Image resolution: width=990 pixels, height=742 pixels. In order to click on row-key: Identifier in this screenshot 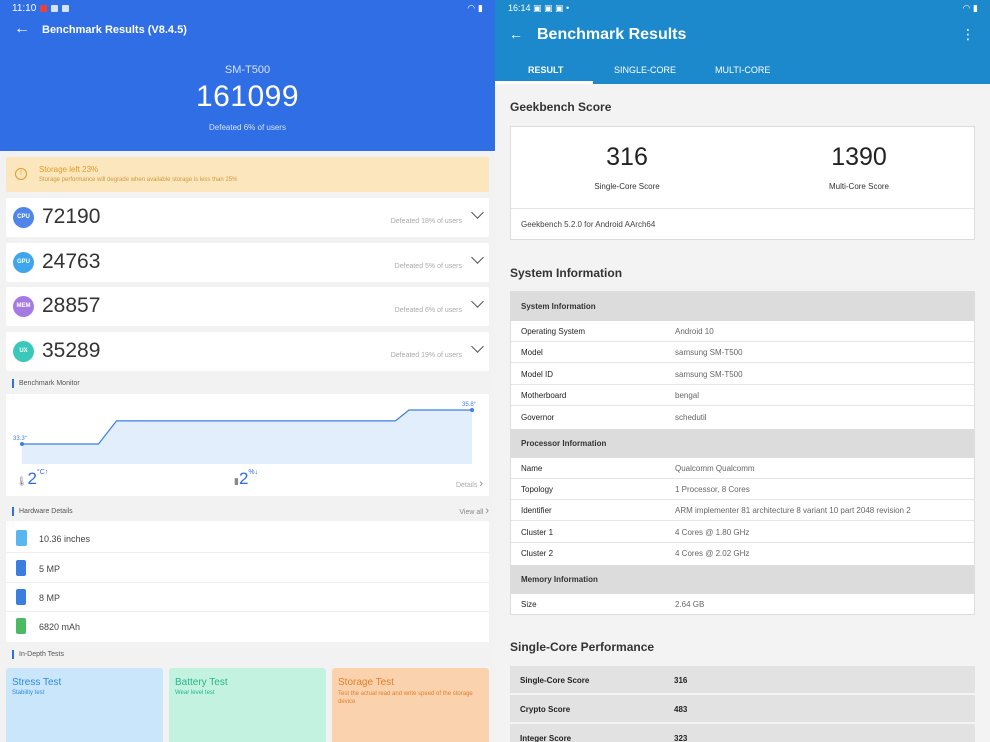, I will do `click(536, 510)`.